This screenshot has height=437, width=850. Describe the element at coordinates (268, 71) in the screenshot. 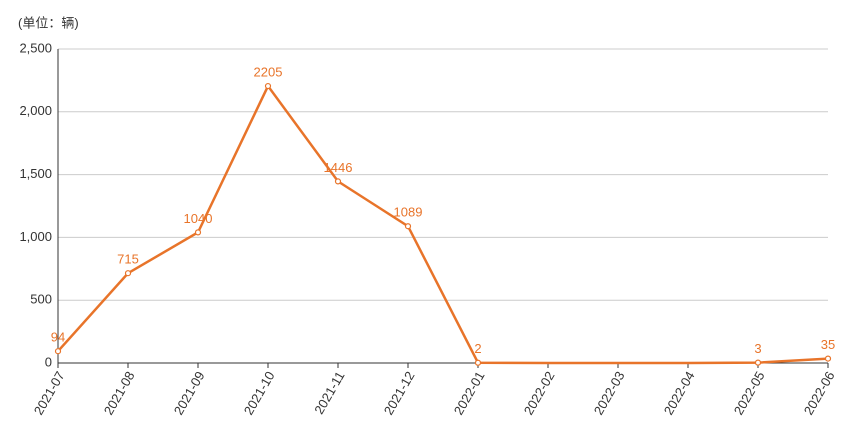

I see `data-label: 2205` at that location.